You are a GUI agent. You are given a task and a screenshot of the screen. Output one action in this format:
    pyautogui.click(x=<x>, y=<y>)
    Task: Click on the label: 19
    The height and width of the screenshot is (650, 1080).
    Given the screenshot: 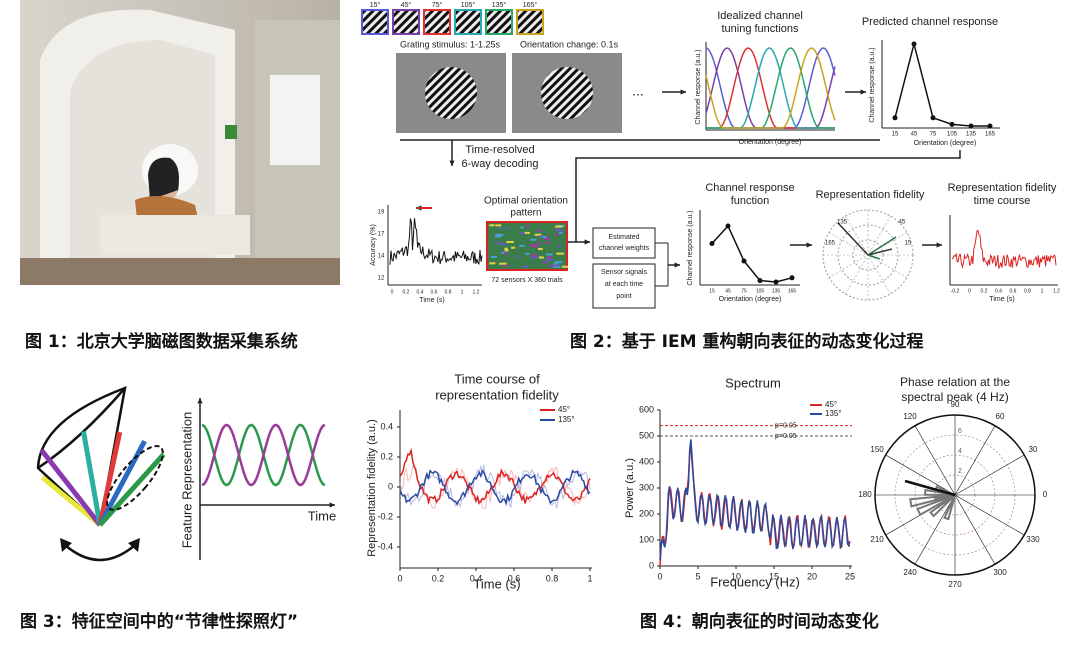 What is the action you would take?
    pyautogui.click(x=381, y=213)
    